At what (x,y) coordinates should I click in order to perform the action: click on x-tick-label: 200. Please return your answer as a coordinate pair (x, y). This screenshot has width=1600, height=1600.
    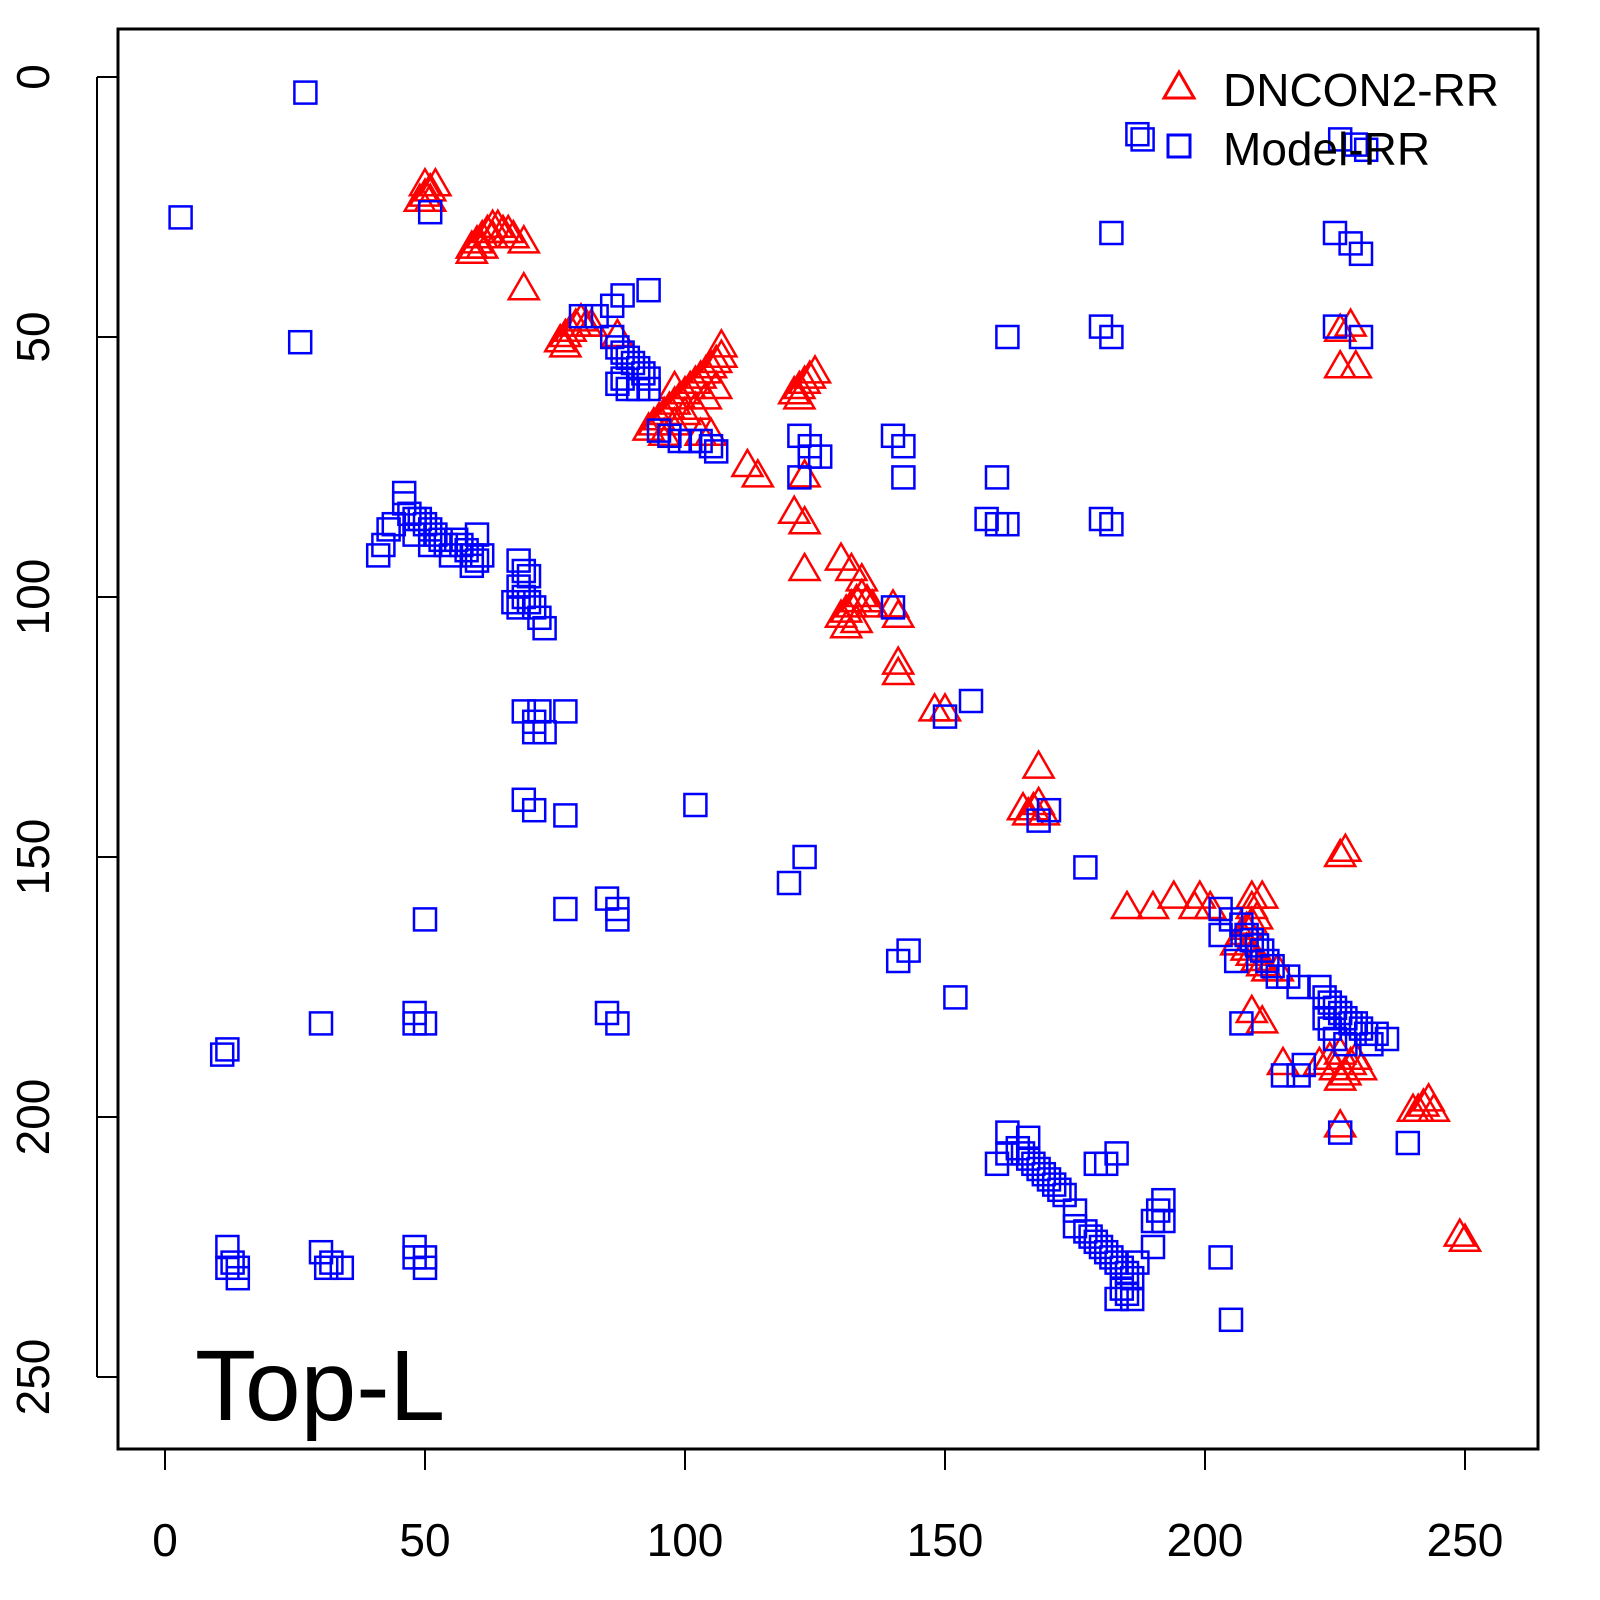
    Looking at the image, I should click on (1205, 1540).